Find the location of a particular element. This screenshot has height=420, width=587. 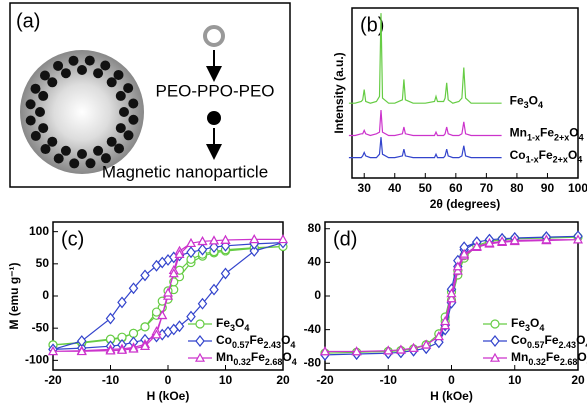

data-line is located at coordinates (167, 295).